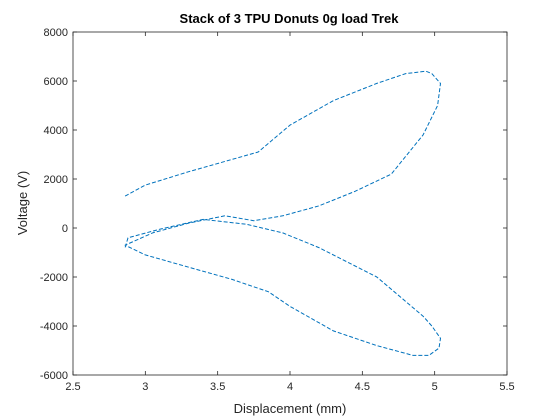  I want to click on y-tick-label: -6000, so click(54, 376).